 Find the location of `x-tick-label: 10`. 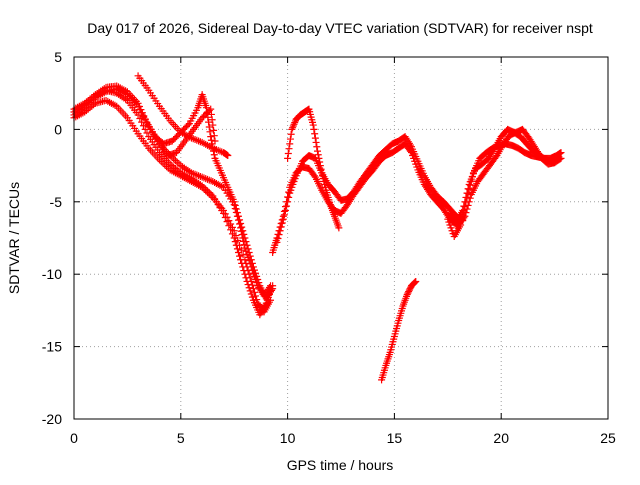

x-tick-label: 10 is located at coordinates (288, 438).